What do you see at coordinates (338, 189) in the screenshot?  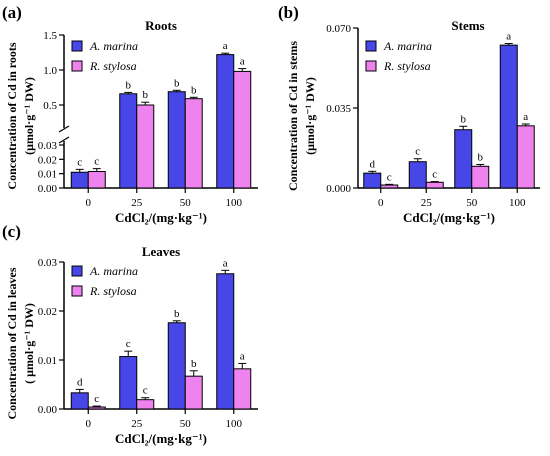 I see `y-tick-label: 0.000` at bounding box center [338, 189].